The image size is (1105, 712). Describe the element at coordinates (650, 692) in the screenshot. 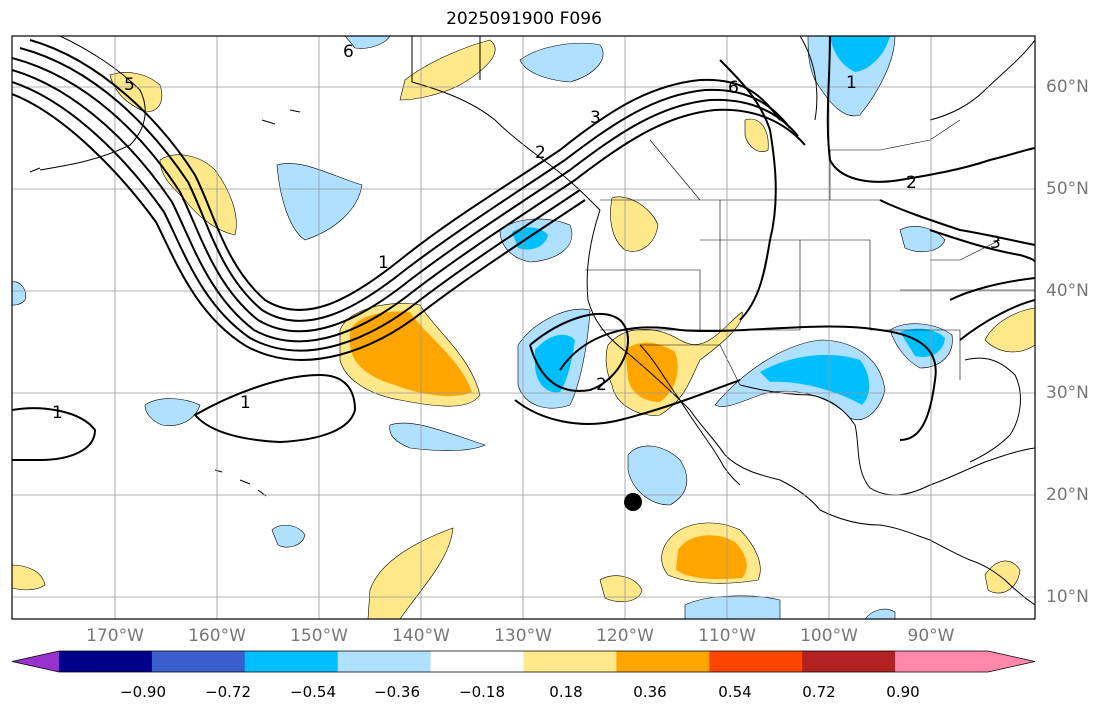

I see `colorbar-tick-label: 0.36` at that location.